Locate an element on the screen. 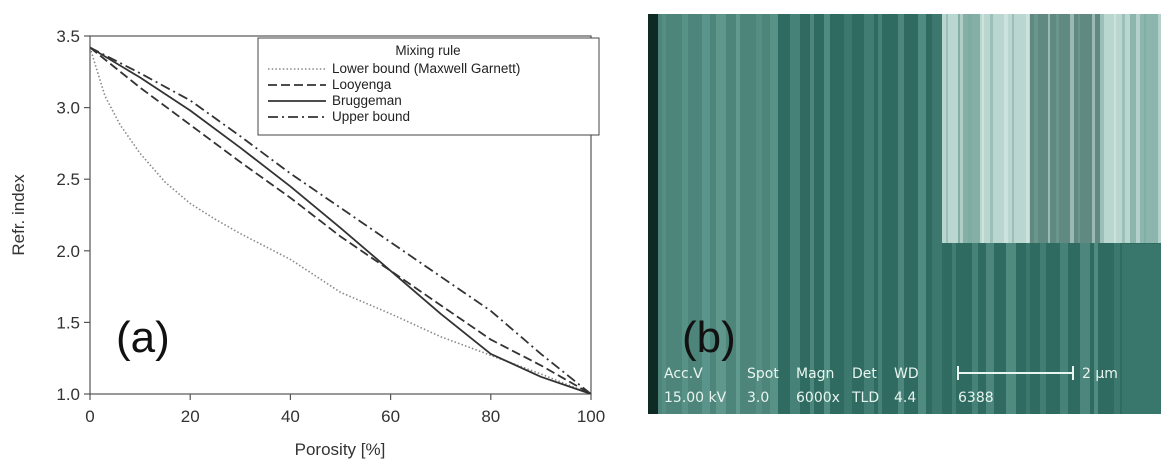 This screenshot has width=1161, height=462. micrograph-info-header: Spot is located at coordinates (763, 374).